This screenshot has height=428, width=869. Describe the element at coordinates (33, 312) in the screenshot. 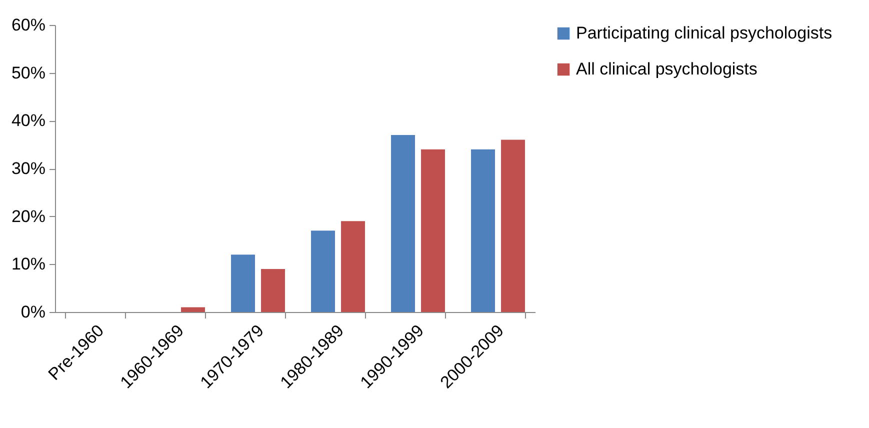

I see `y-tick-label: 0%` at that location.